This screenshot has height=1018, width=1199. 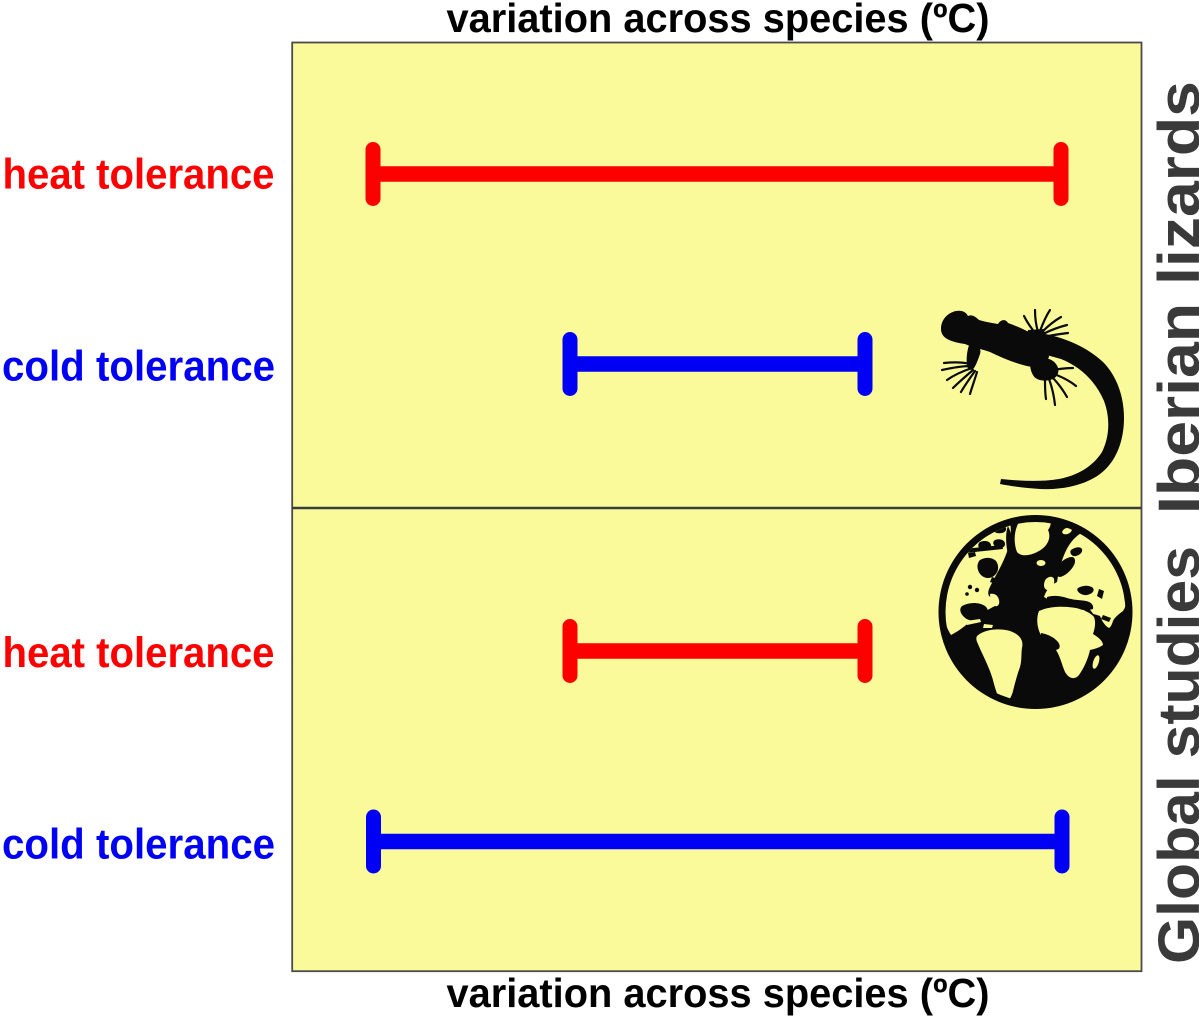 I want to click on svg-text: Global studies, so click(x=1173, y=755).